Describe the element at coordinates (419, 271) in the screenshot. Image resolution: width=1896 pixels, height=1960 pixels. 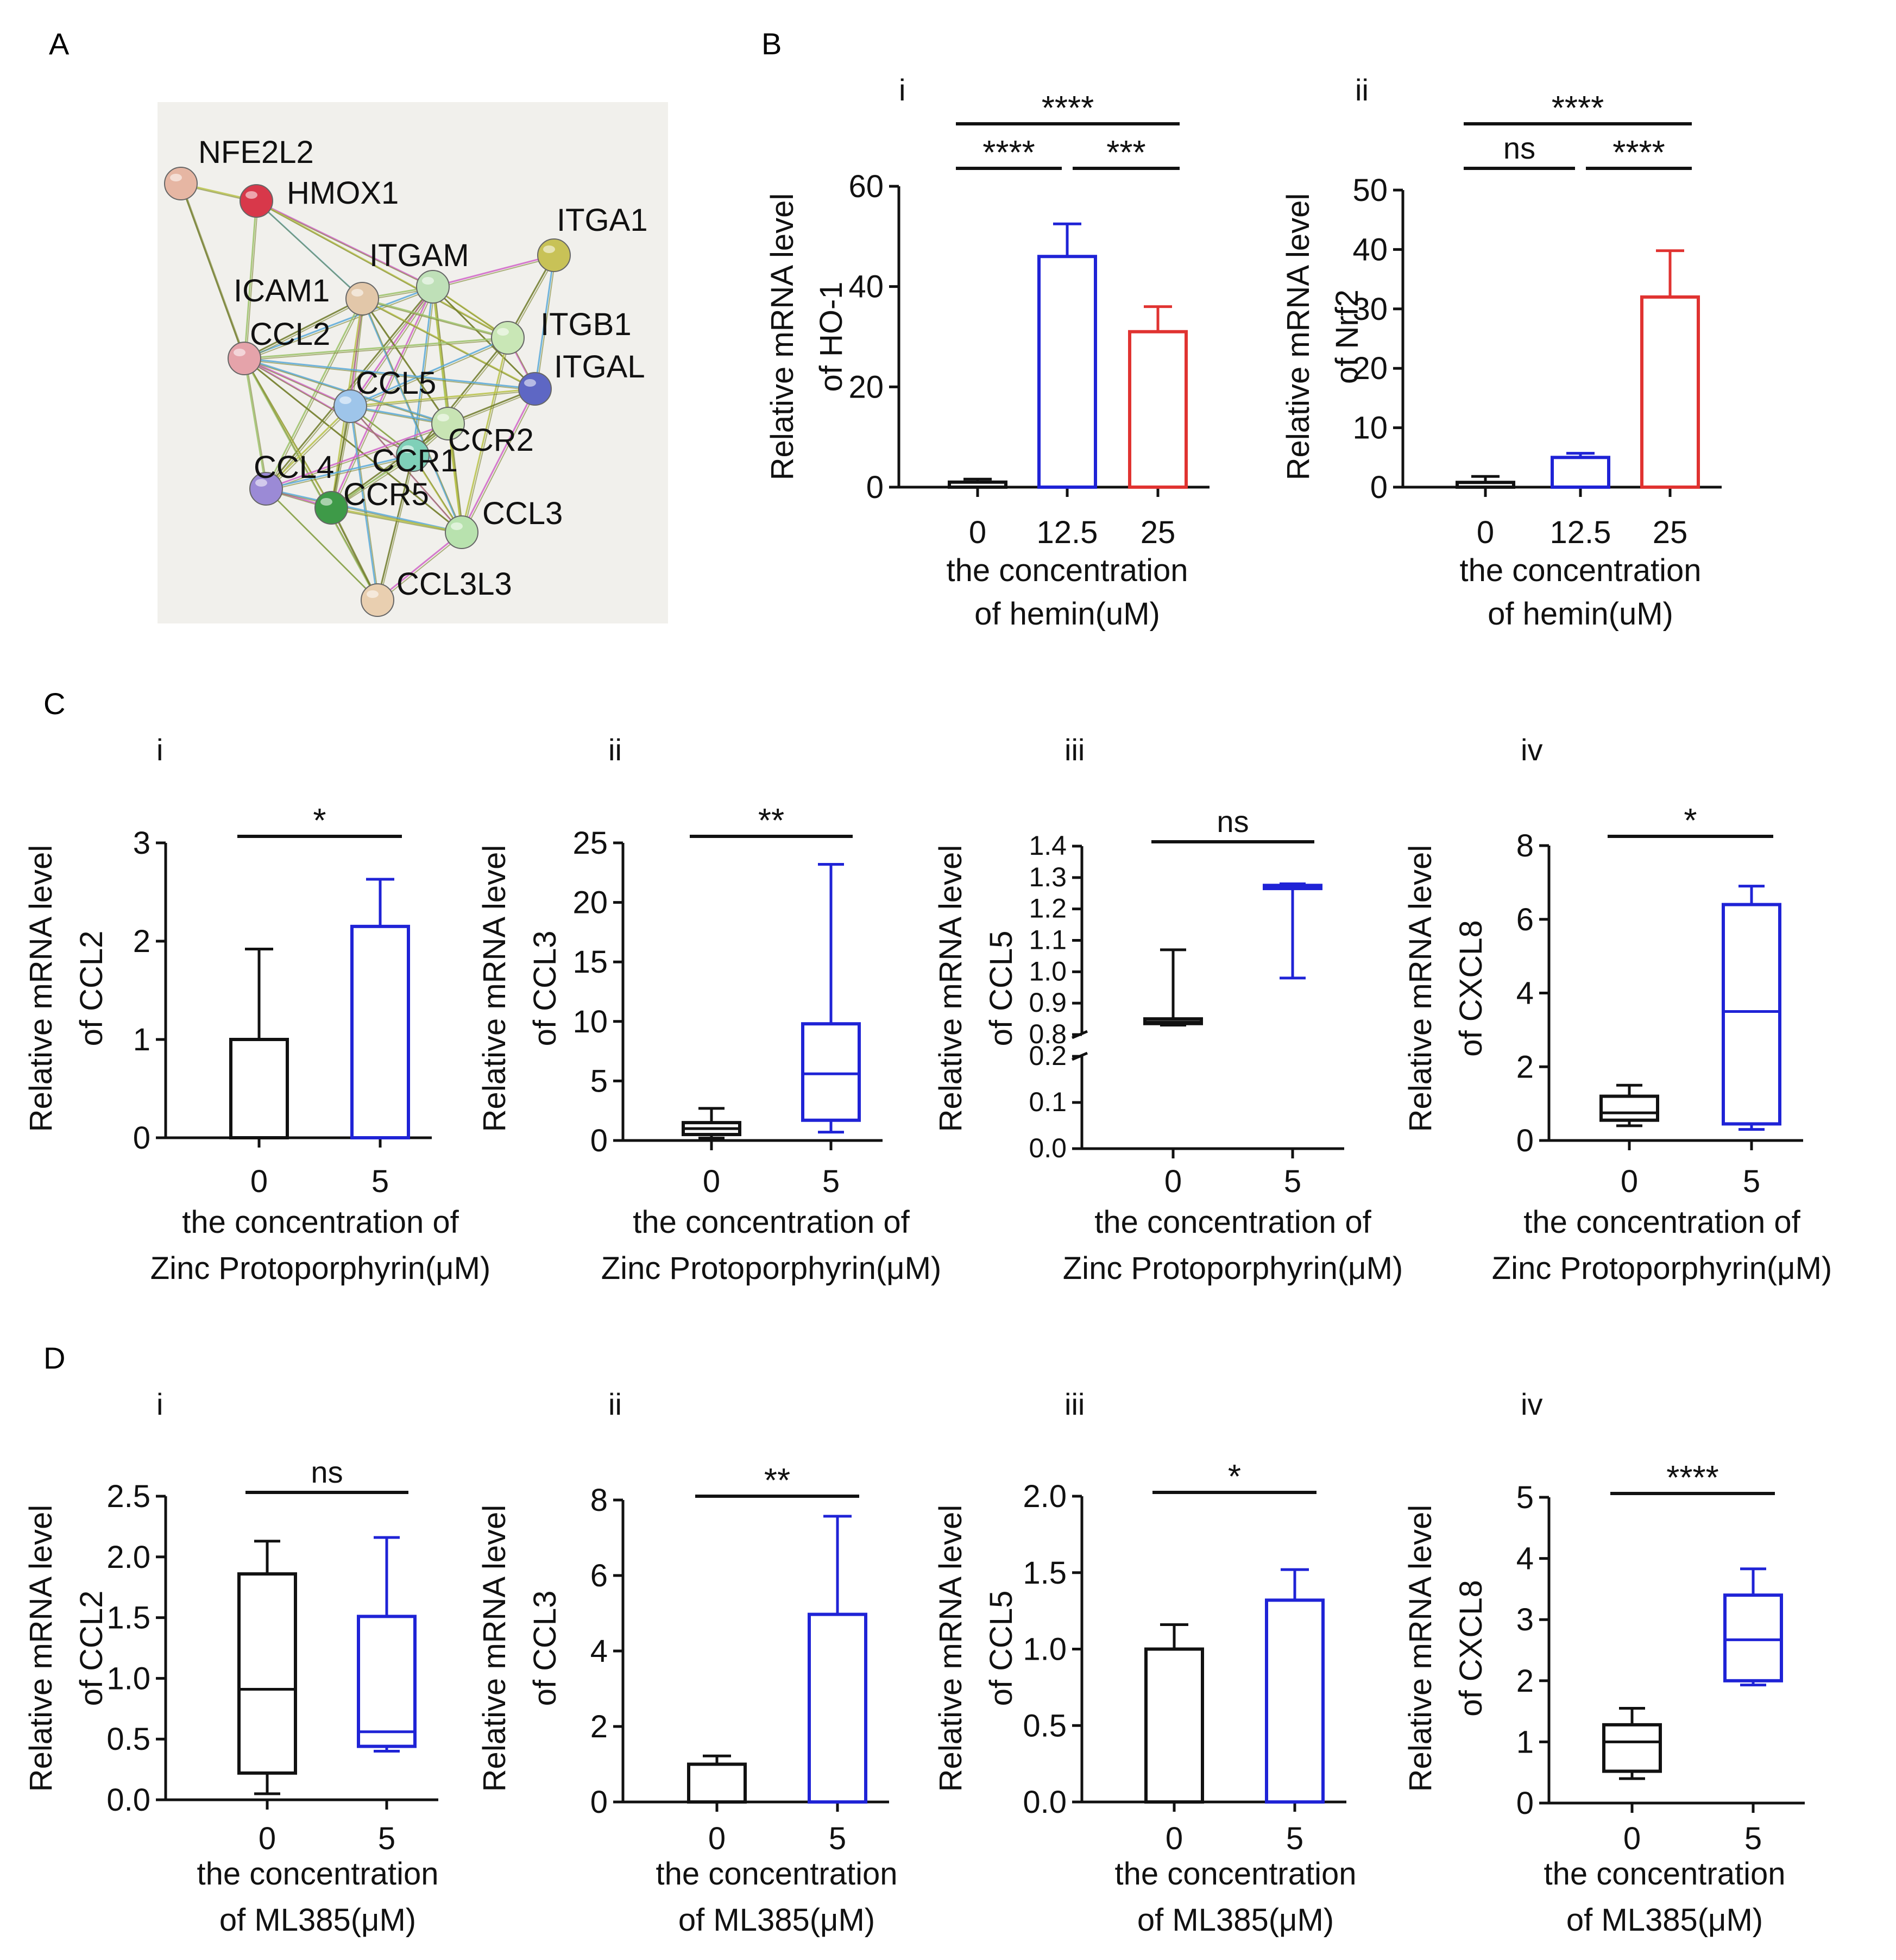
I see `network-node-itgam: ITGAM` at that location.